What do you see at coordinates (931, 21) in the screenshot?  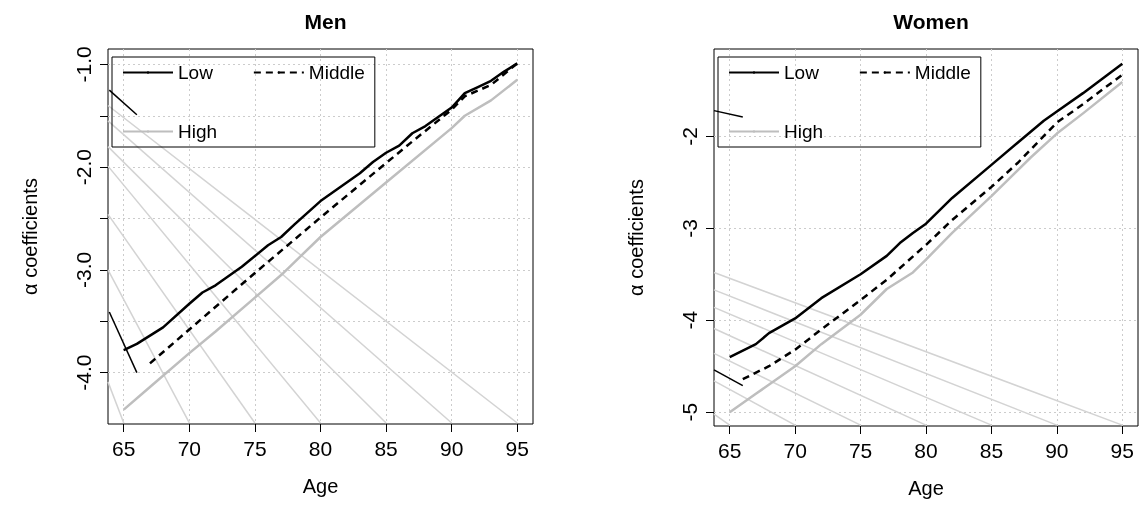 I see `chart-title: Women` at bounding box center [931, 21].